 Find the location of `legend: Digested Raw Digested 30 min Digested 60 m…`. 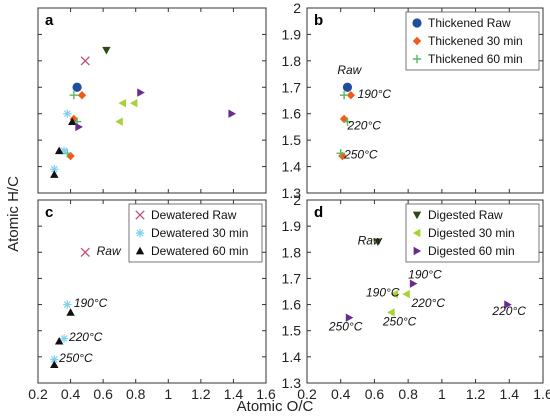

legend: Digested Raw Digested 30 min Digested 60 m… is located at coordinates (472, 233).